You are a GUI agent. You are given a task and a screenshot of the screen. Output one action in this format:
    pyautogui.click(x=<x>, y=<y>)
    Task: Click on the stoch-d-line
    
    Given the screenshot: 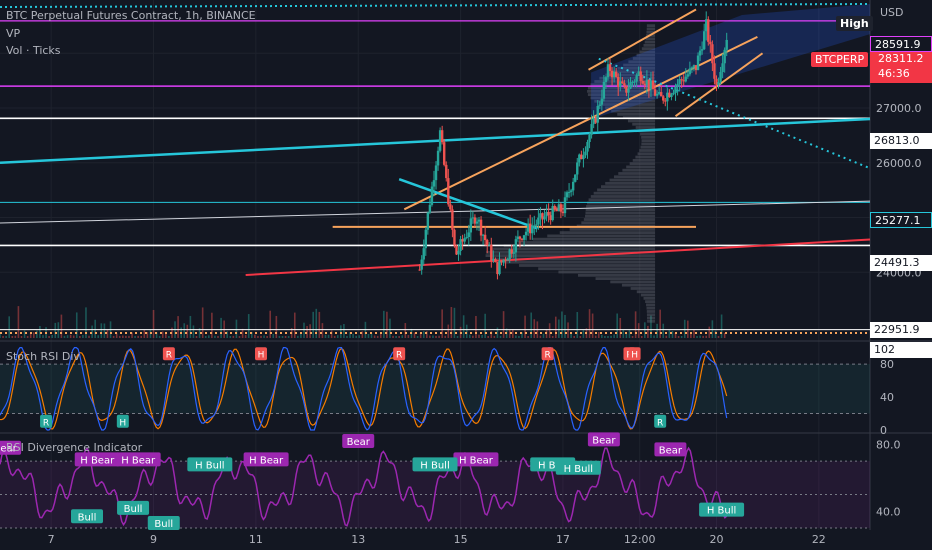 What is the action you would take?
    pyautogui.click(x=364, y=388)
    